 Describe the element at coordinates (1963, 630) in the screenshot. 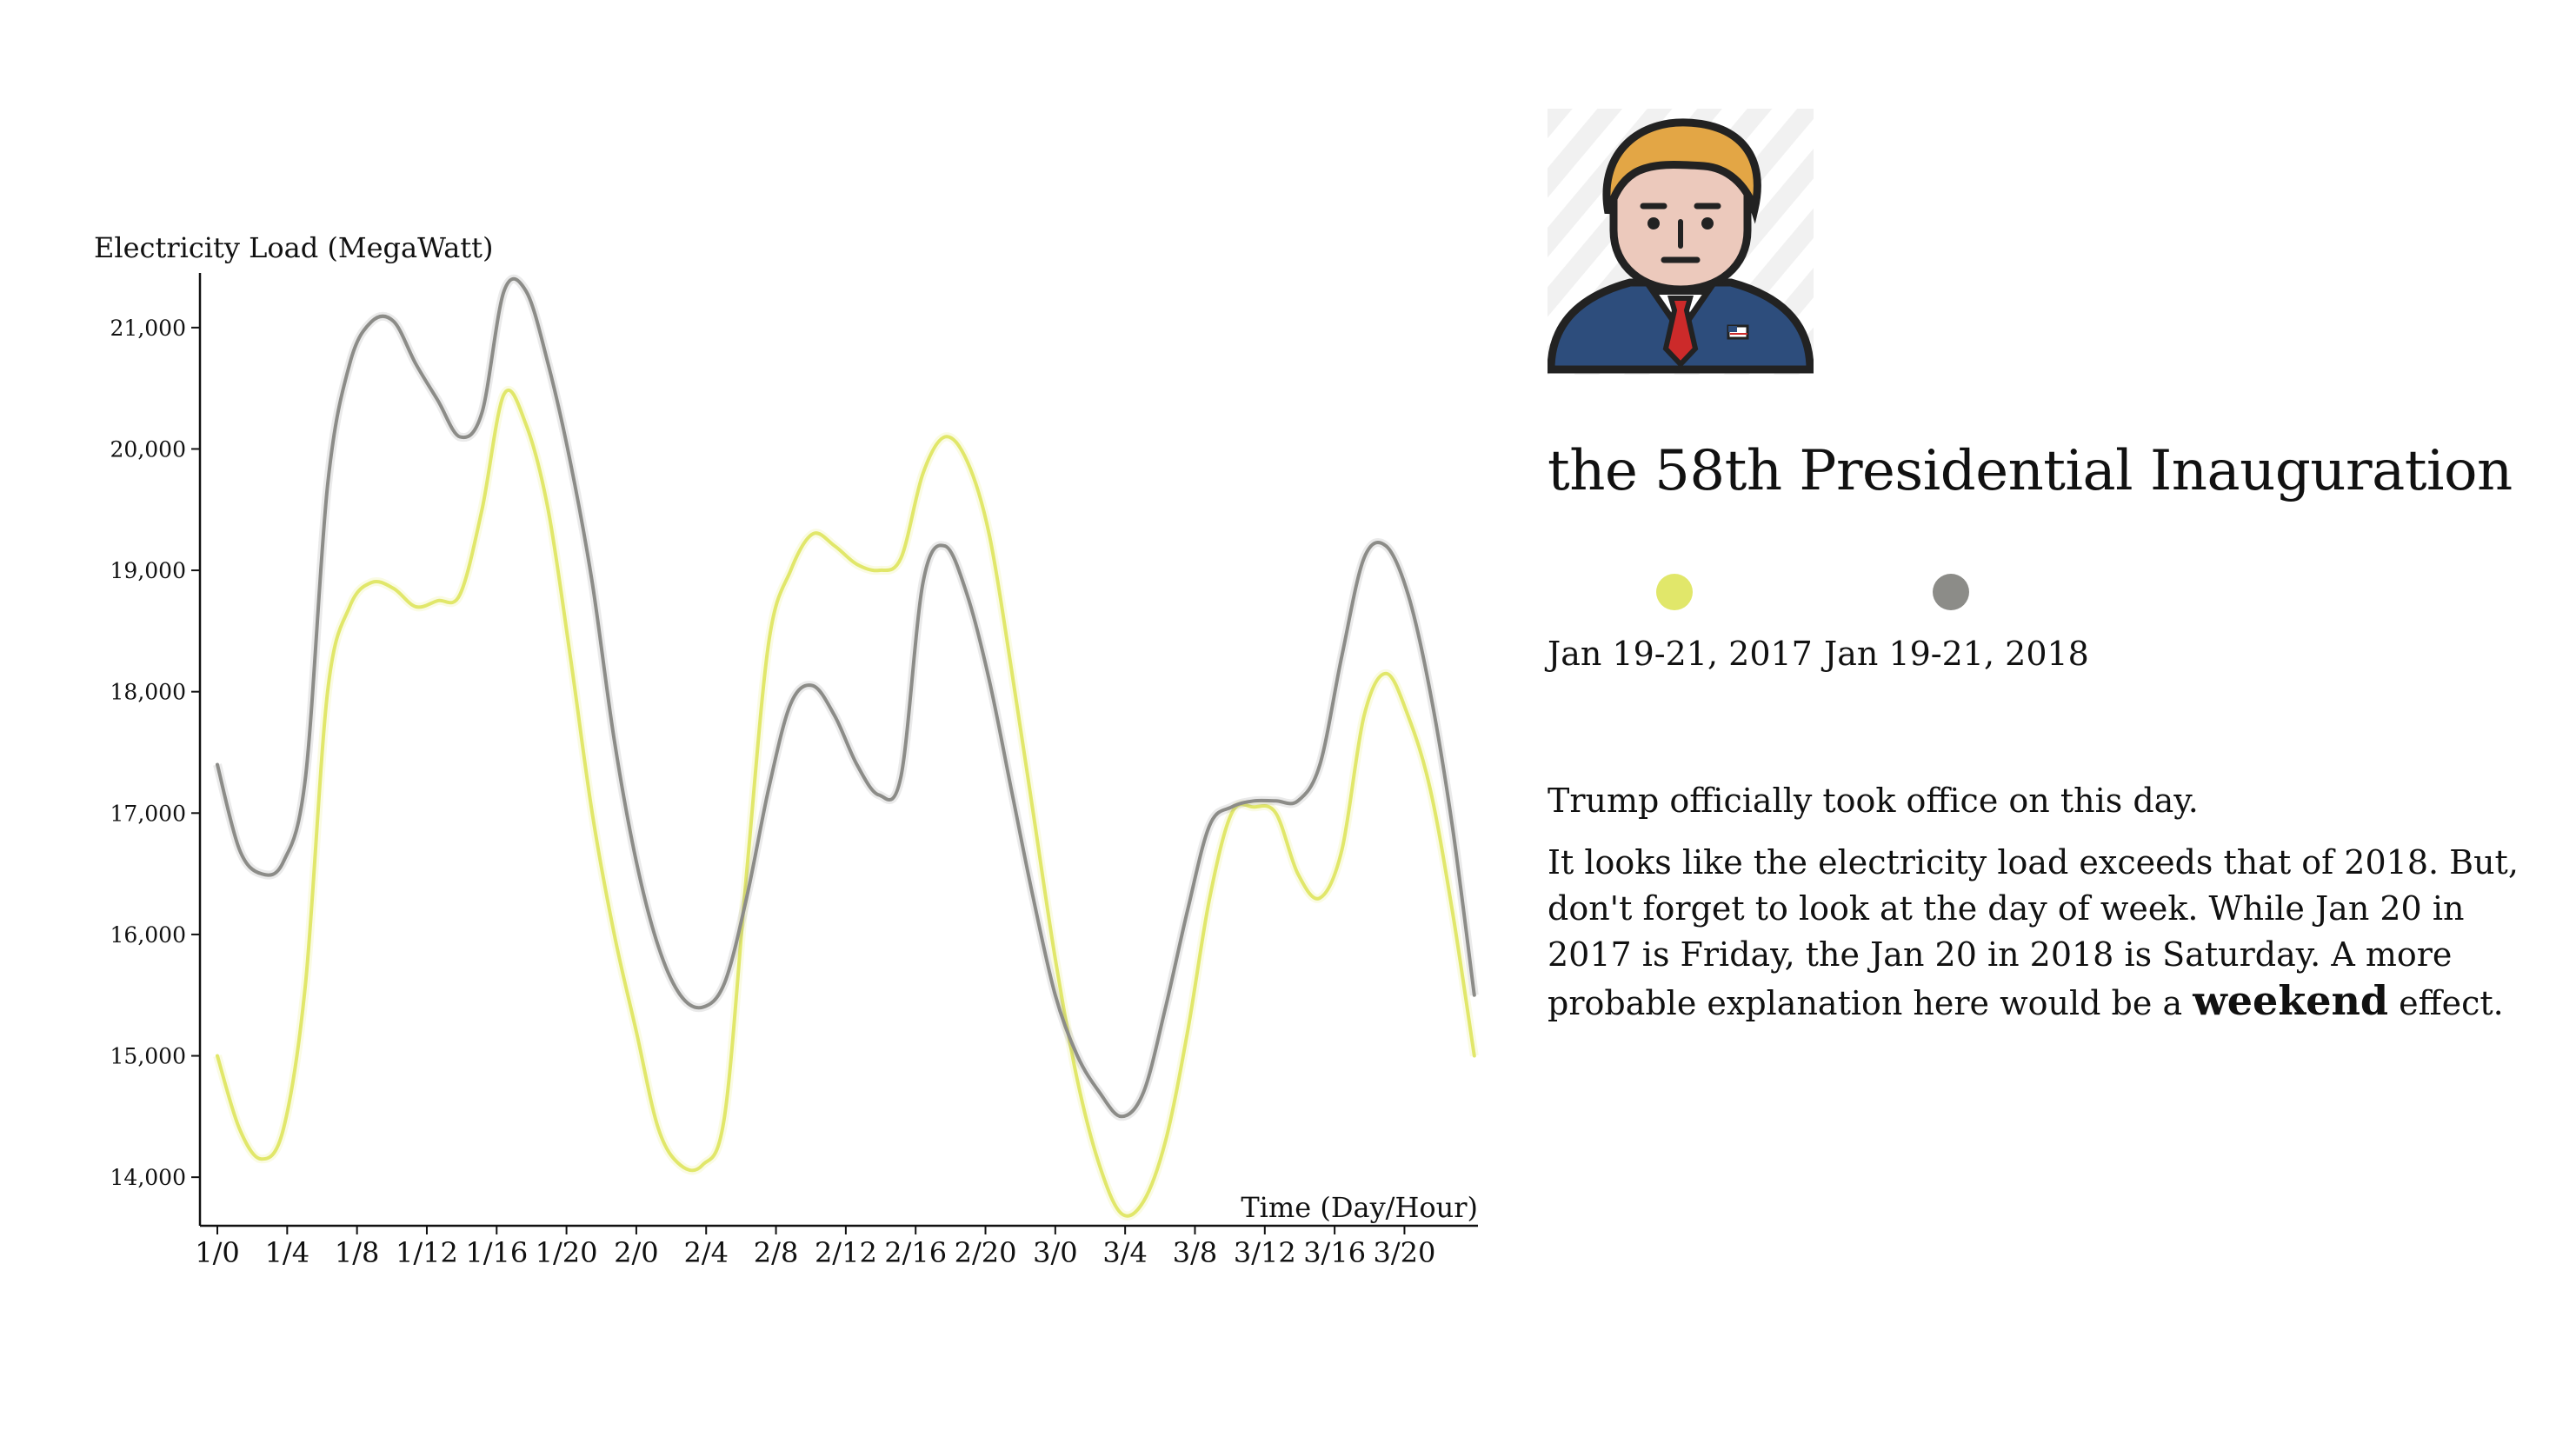

I see `legend-item-2018: Jan 19-21, 2018` at that location.